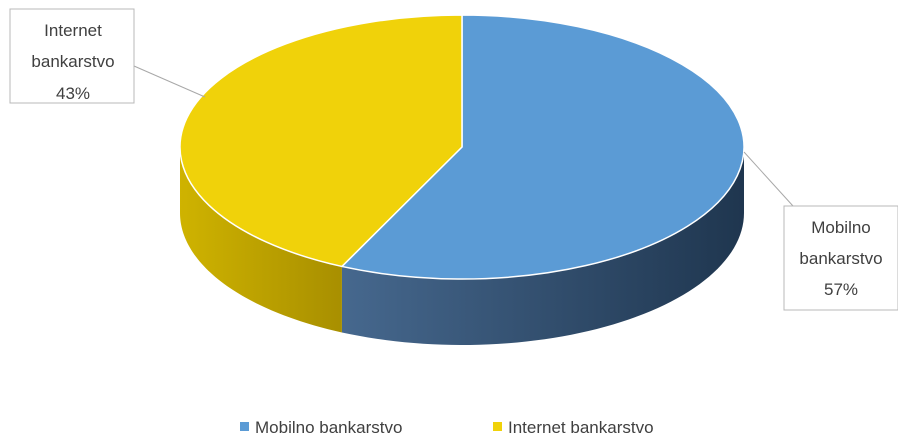  What do you see at coordinates (328, 427) in the screenshot?
I see `legend-label-0: Mobilno bankarstvo` at bounding box center [328, 427].